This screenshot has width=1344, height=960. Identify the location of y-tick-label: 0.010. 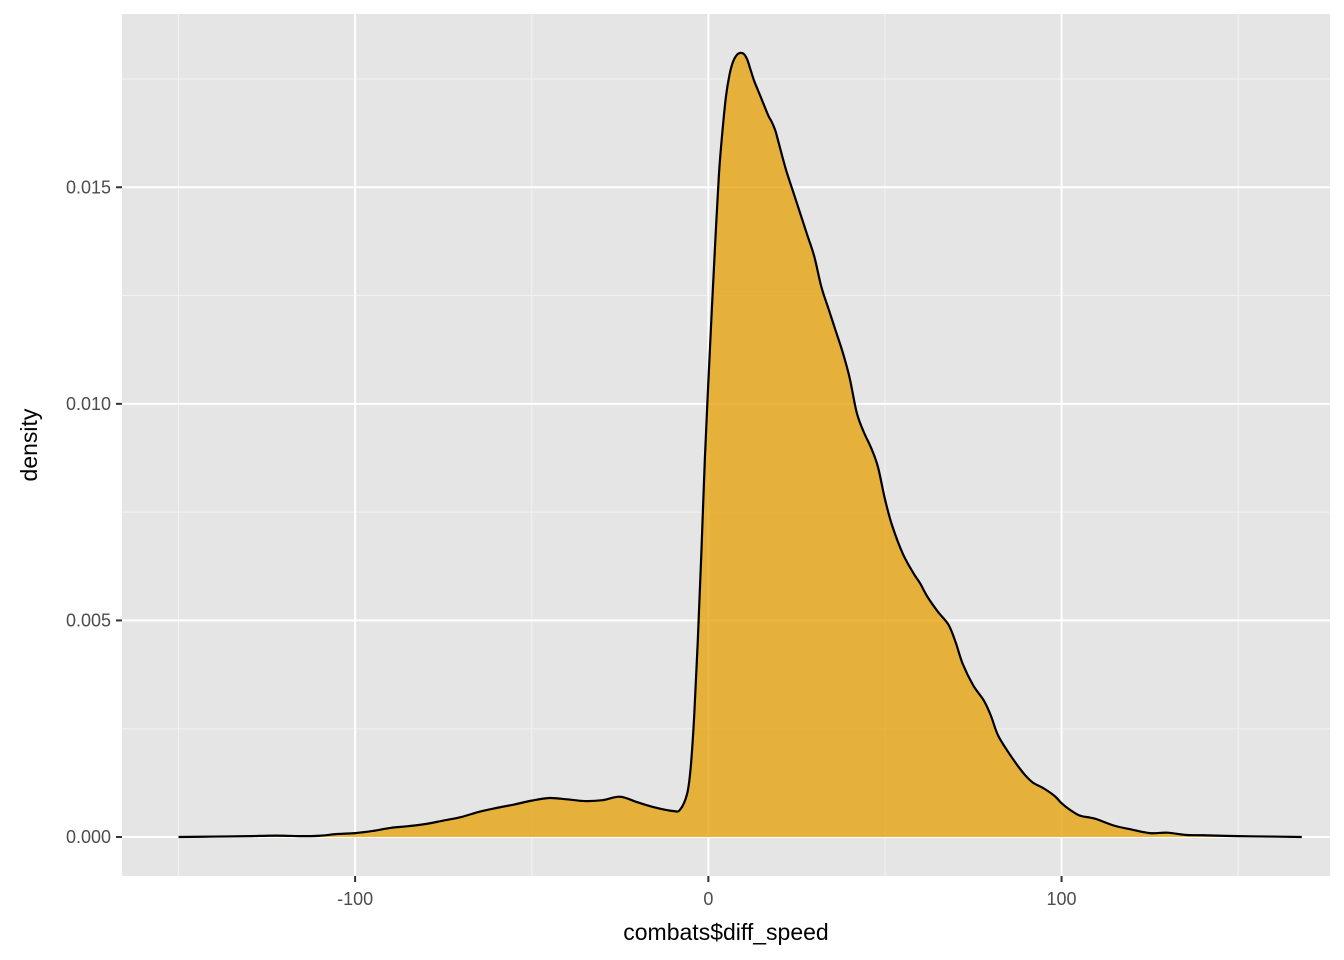
(88, 404).